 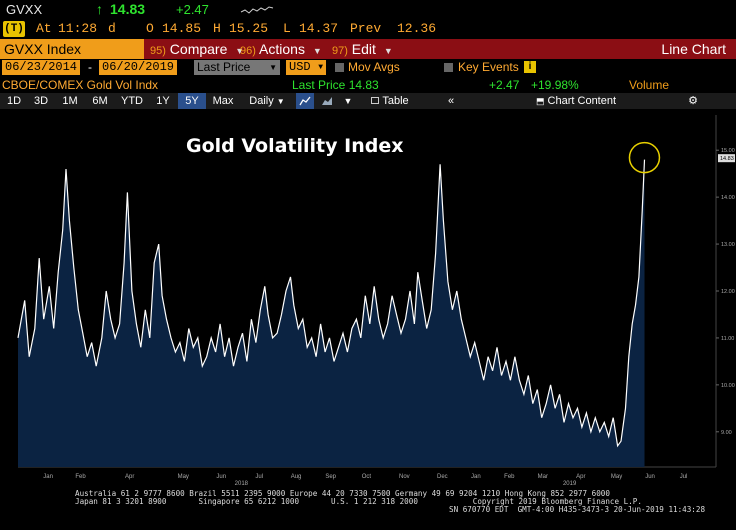 What do you see at coordinates (24, 9) in the screenshot?
I see `ticker-symbol: GVXX` at bounding box center [24, 9].